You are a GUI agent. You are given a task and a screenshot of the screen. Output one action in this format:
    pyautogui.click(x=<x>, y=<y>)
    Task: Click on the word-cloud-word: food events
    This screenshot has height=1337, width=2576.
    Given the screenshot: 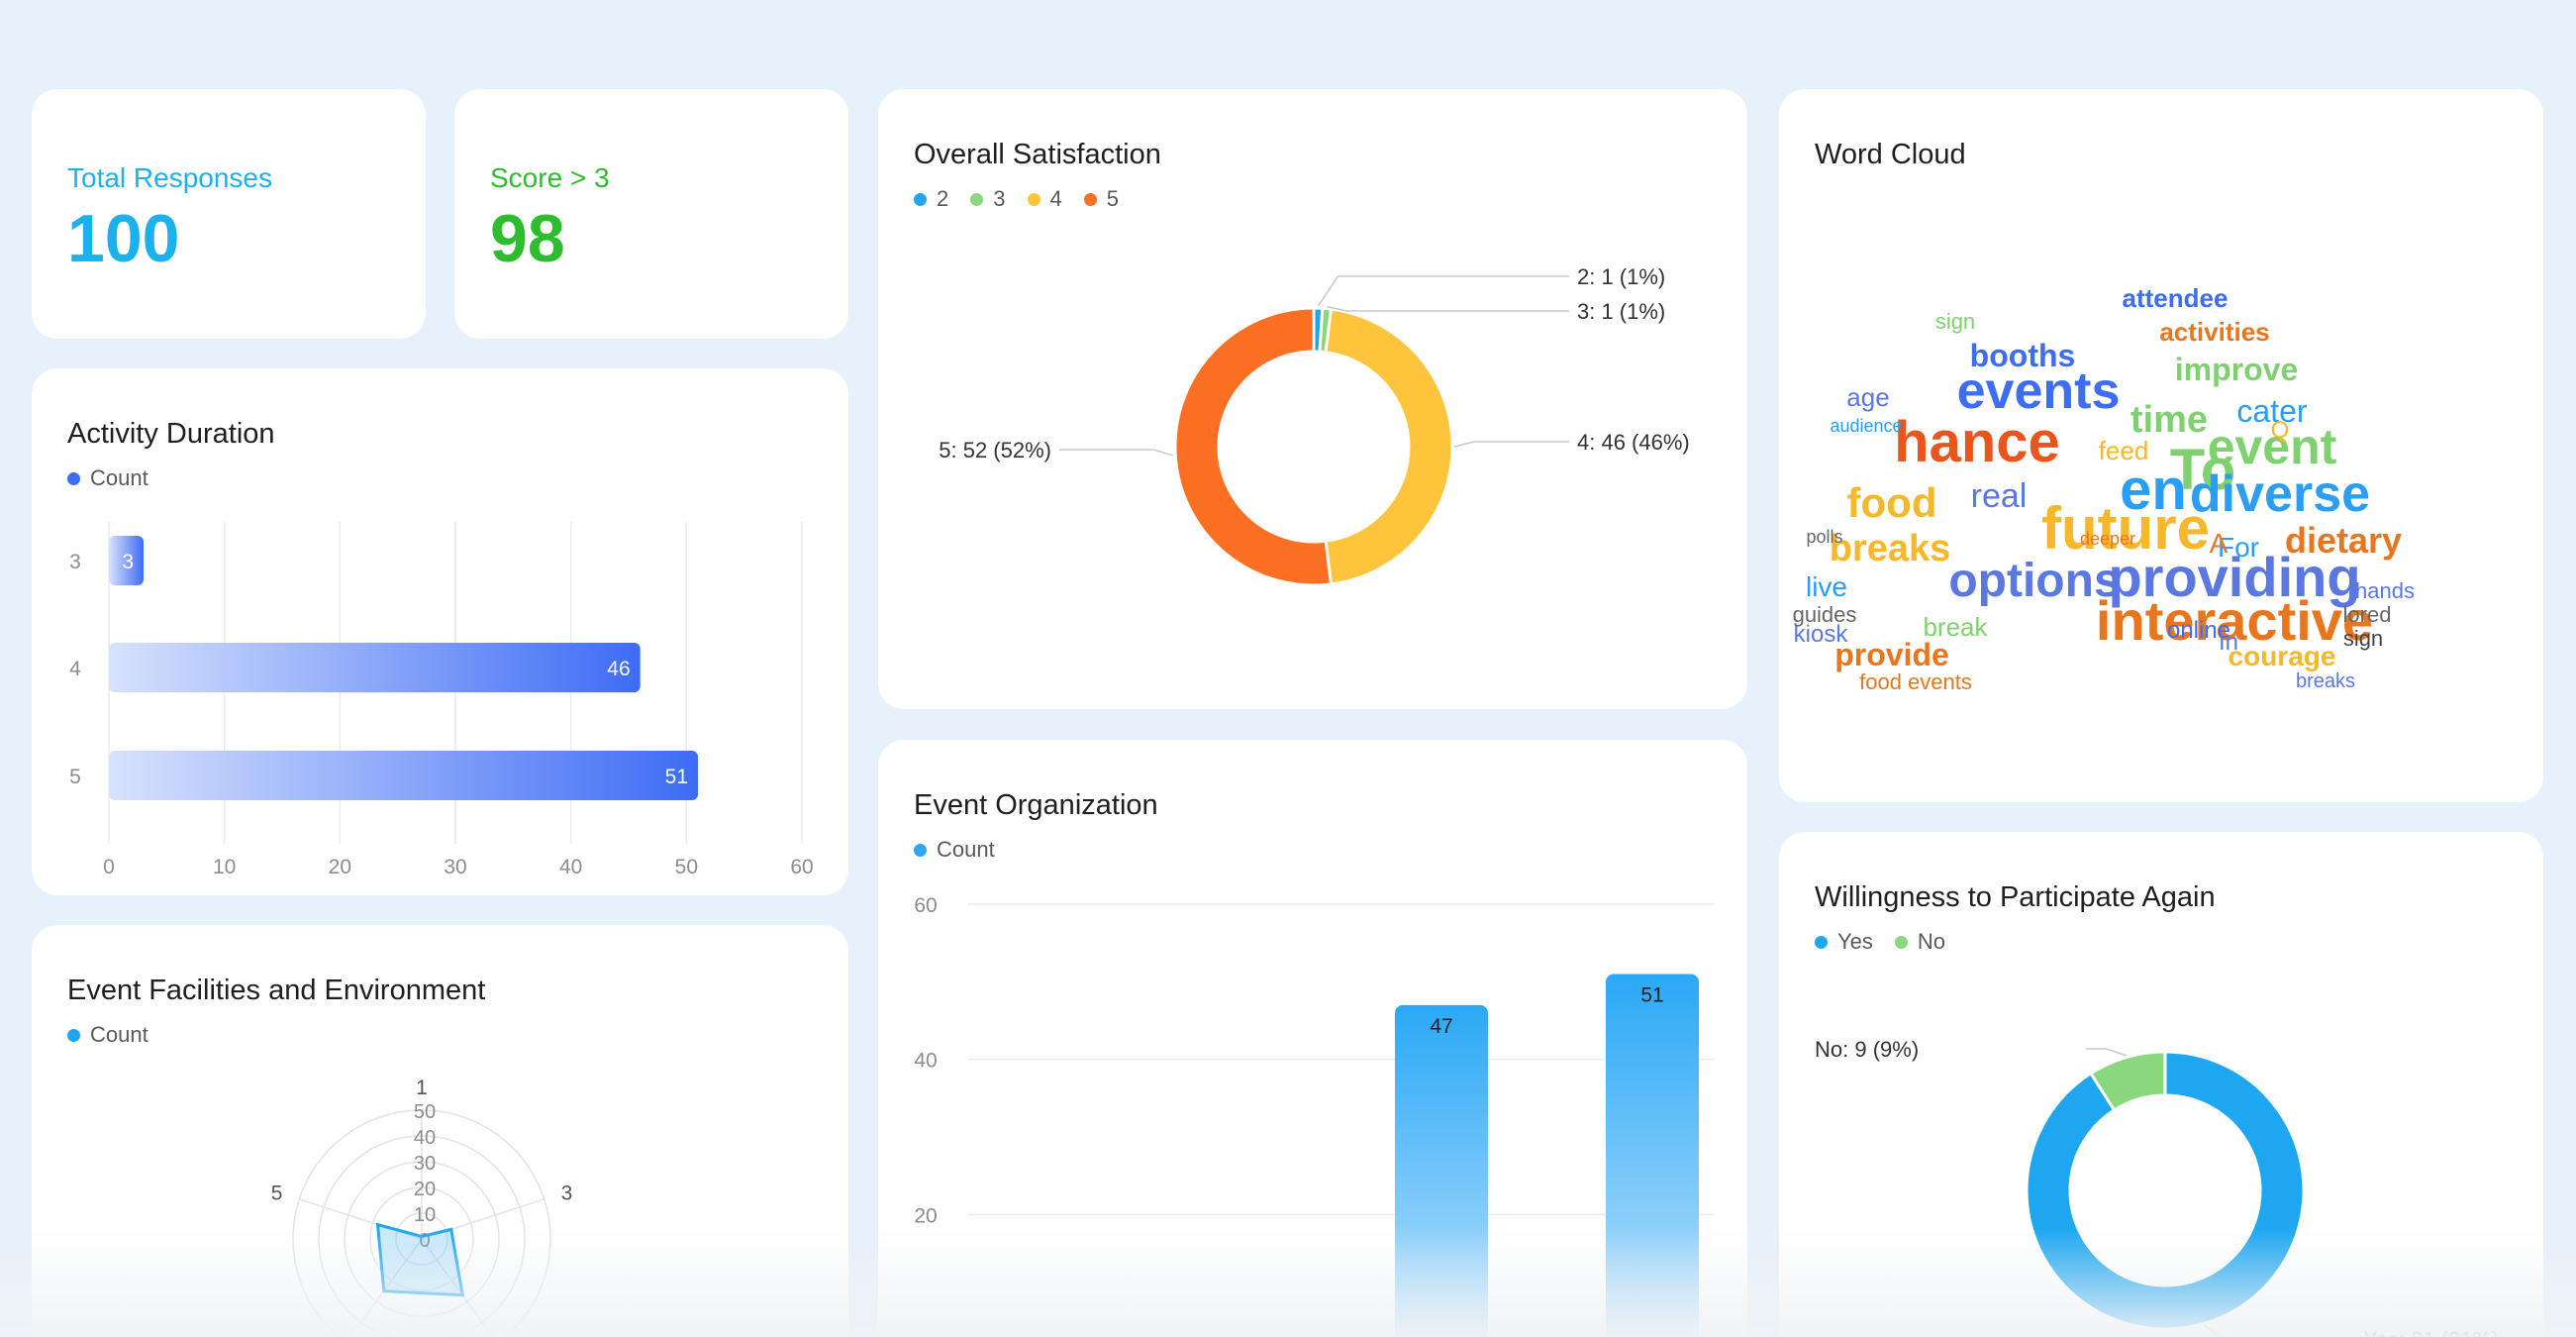 What is the action you would take?
    pyautogui.click(x=1916, y=682)
    